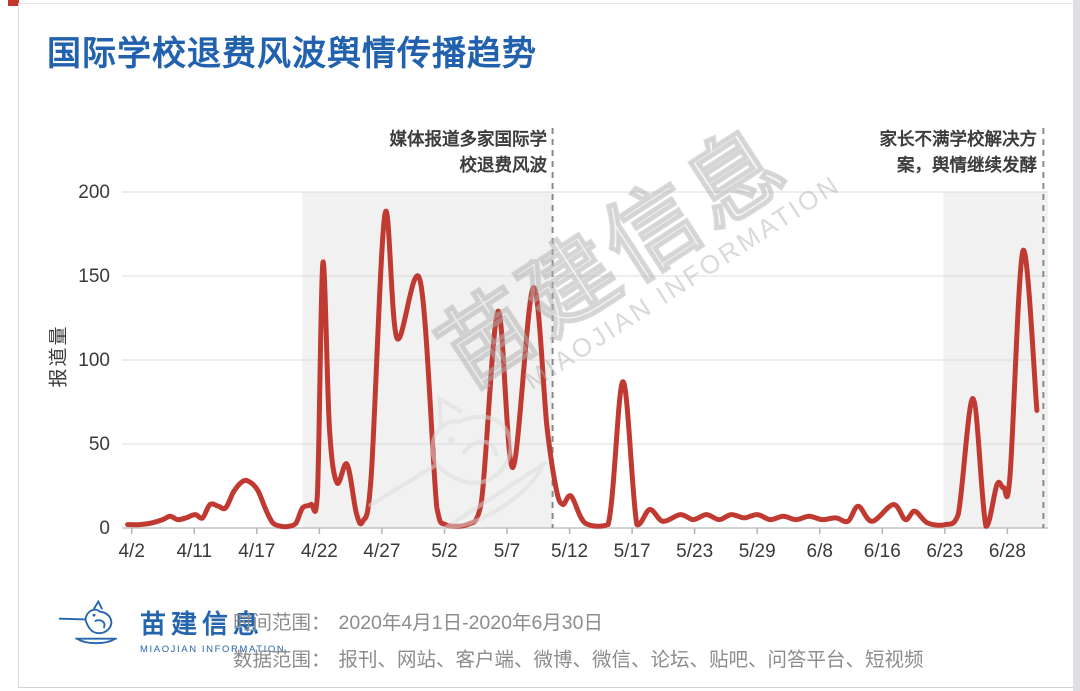 The height and width of the screenshot is (691, 1080). Describe the element at coordinates (131, 551) in the screenshot. I see `x-tick-label: 4/2` at that location.